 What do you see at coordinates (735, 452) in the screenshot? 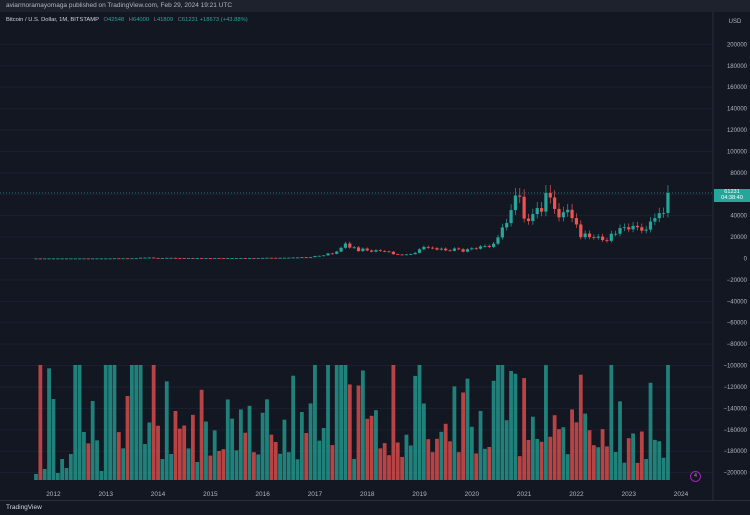
I see `y-tick-label: −180000` at bounding box center [735, 452].